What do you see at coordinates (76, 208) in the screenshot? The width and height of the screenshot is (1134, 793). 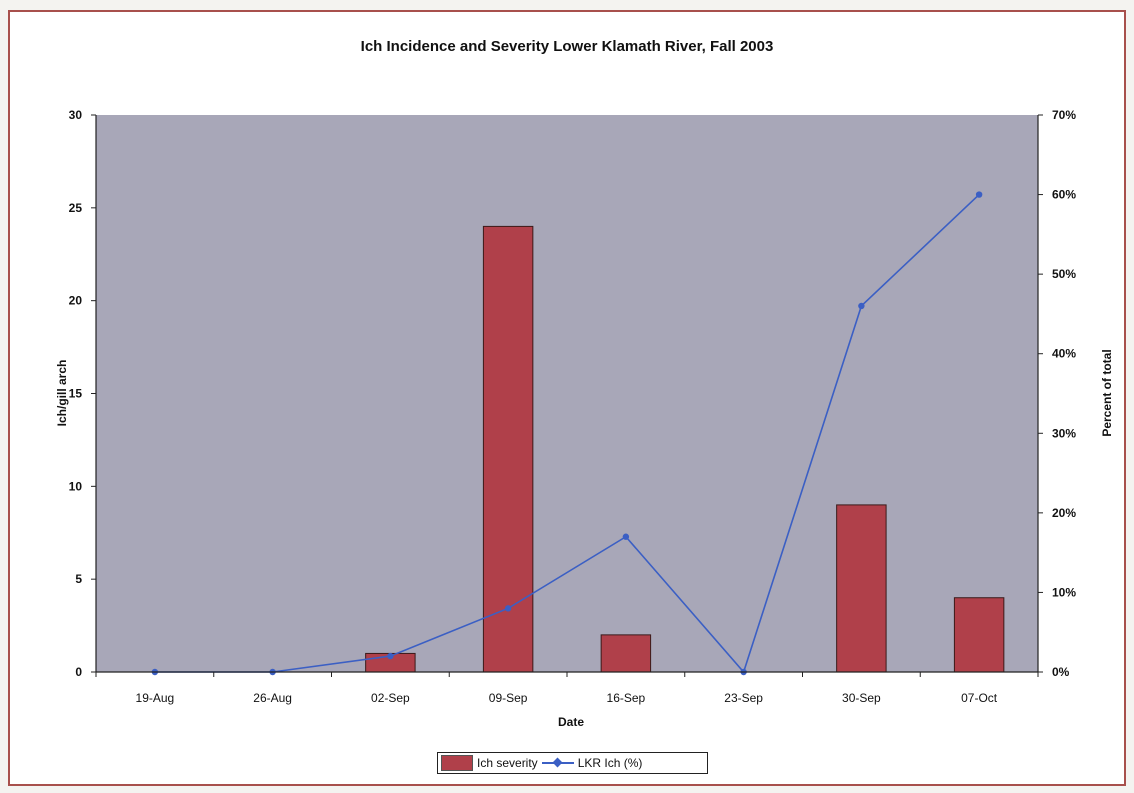 I see `y-tick-label: 25` at bounding box center [76, 208].